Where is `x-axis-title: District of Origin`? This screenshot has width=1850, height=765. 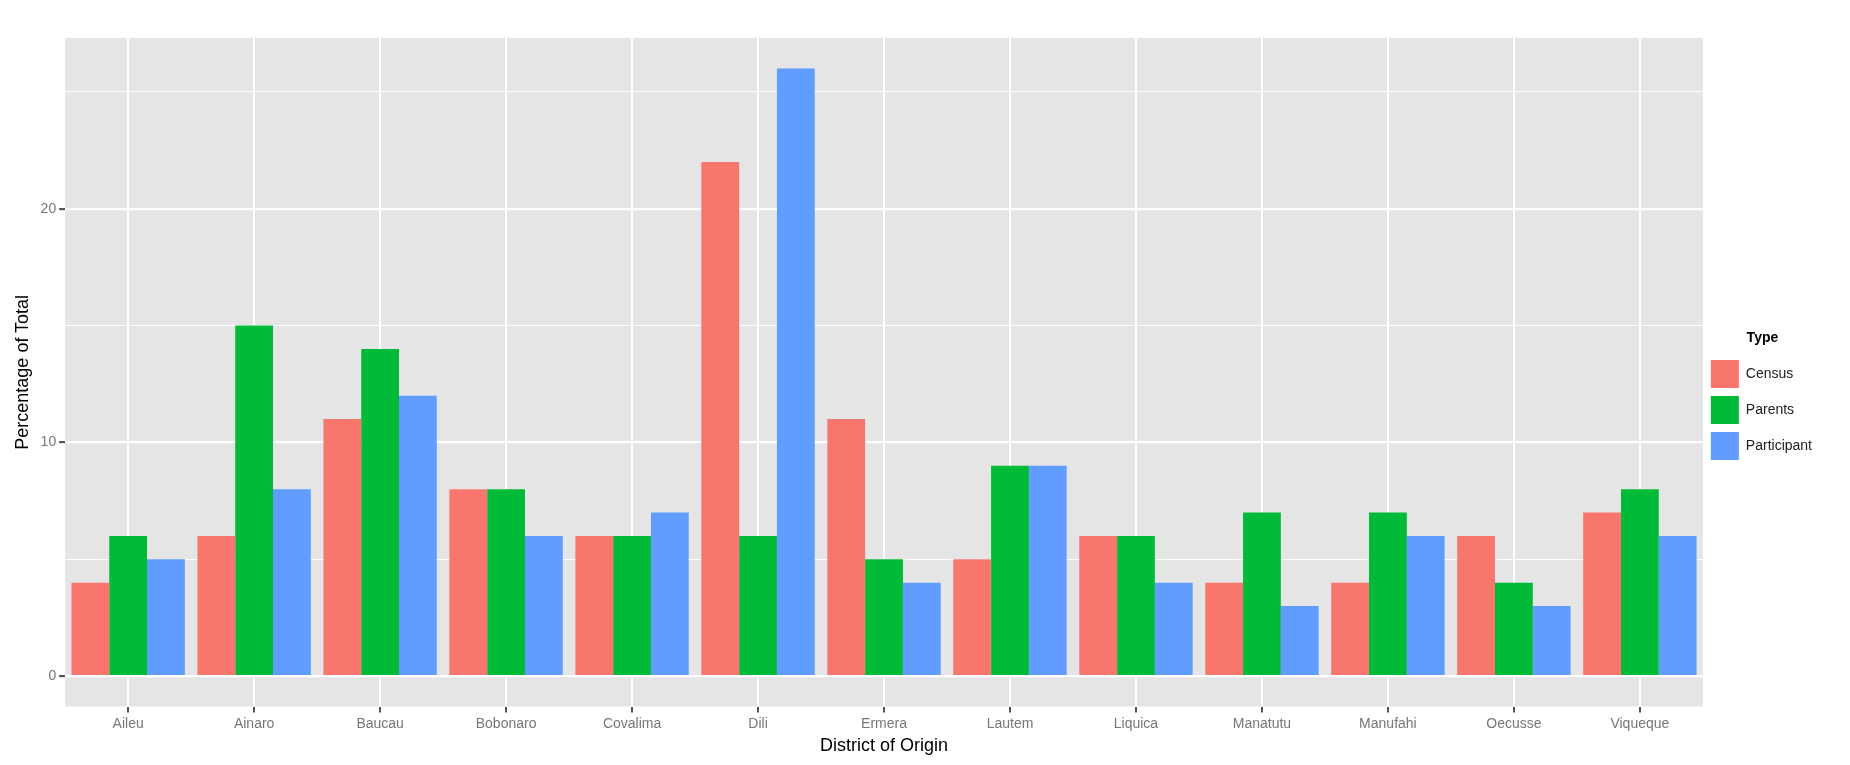 x-axis-title: District of Origin is located at coordinates (884, 745).